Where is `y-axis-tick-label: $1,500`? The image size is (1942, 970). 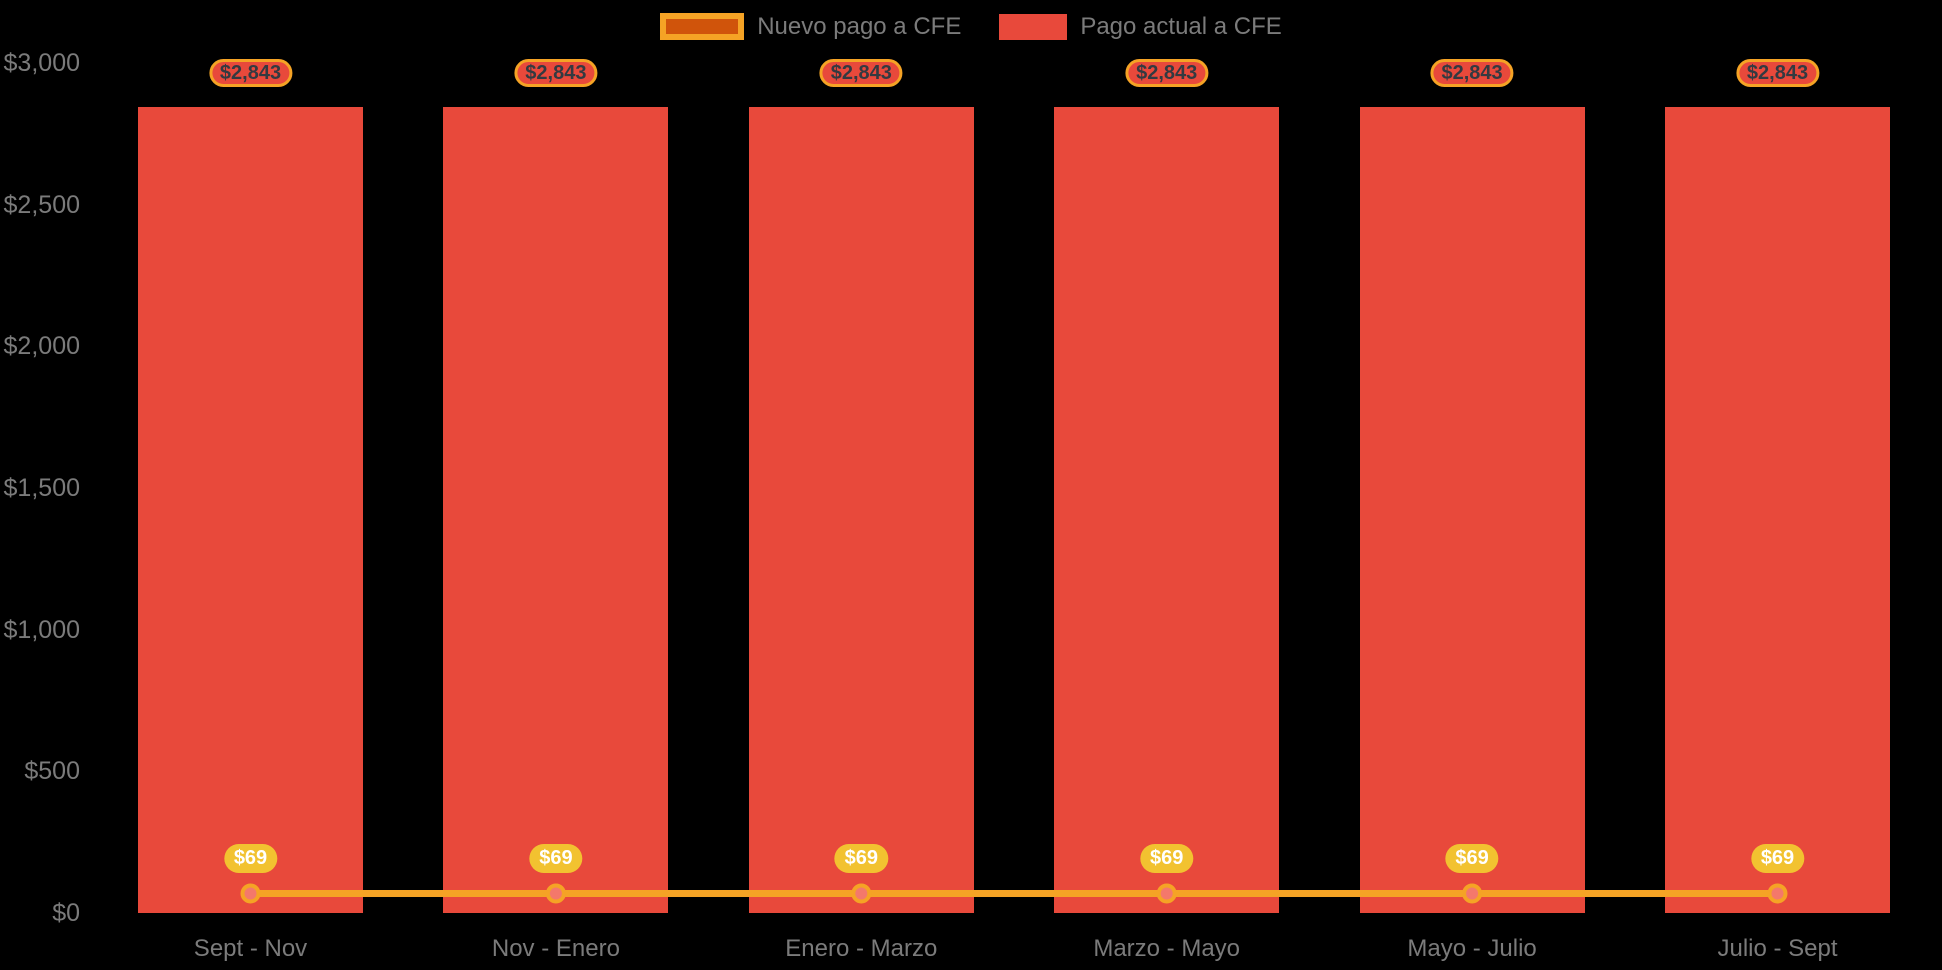 y-axis-tick-label: $1,500 is located at coordinates (41, 488).